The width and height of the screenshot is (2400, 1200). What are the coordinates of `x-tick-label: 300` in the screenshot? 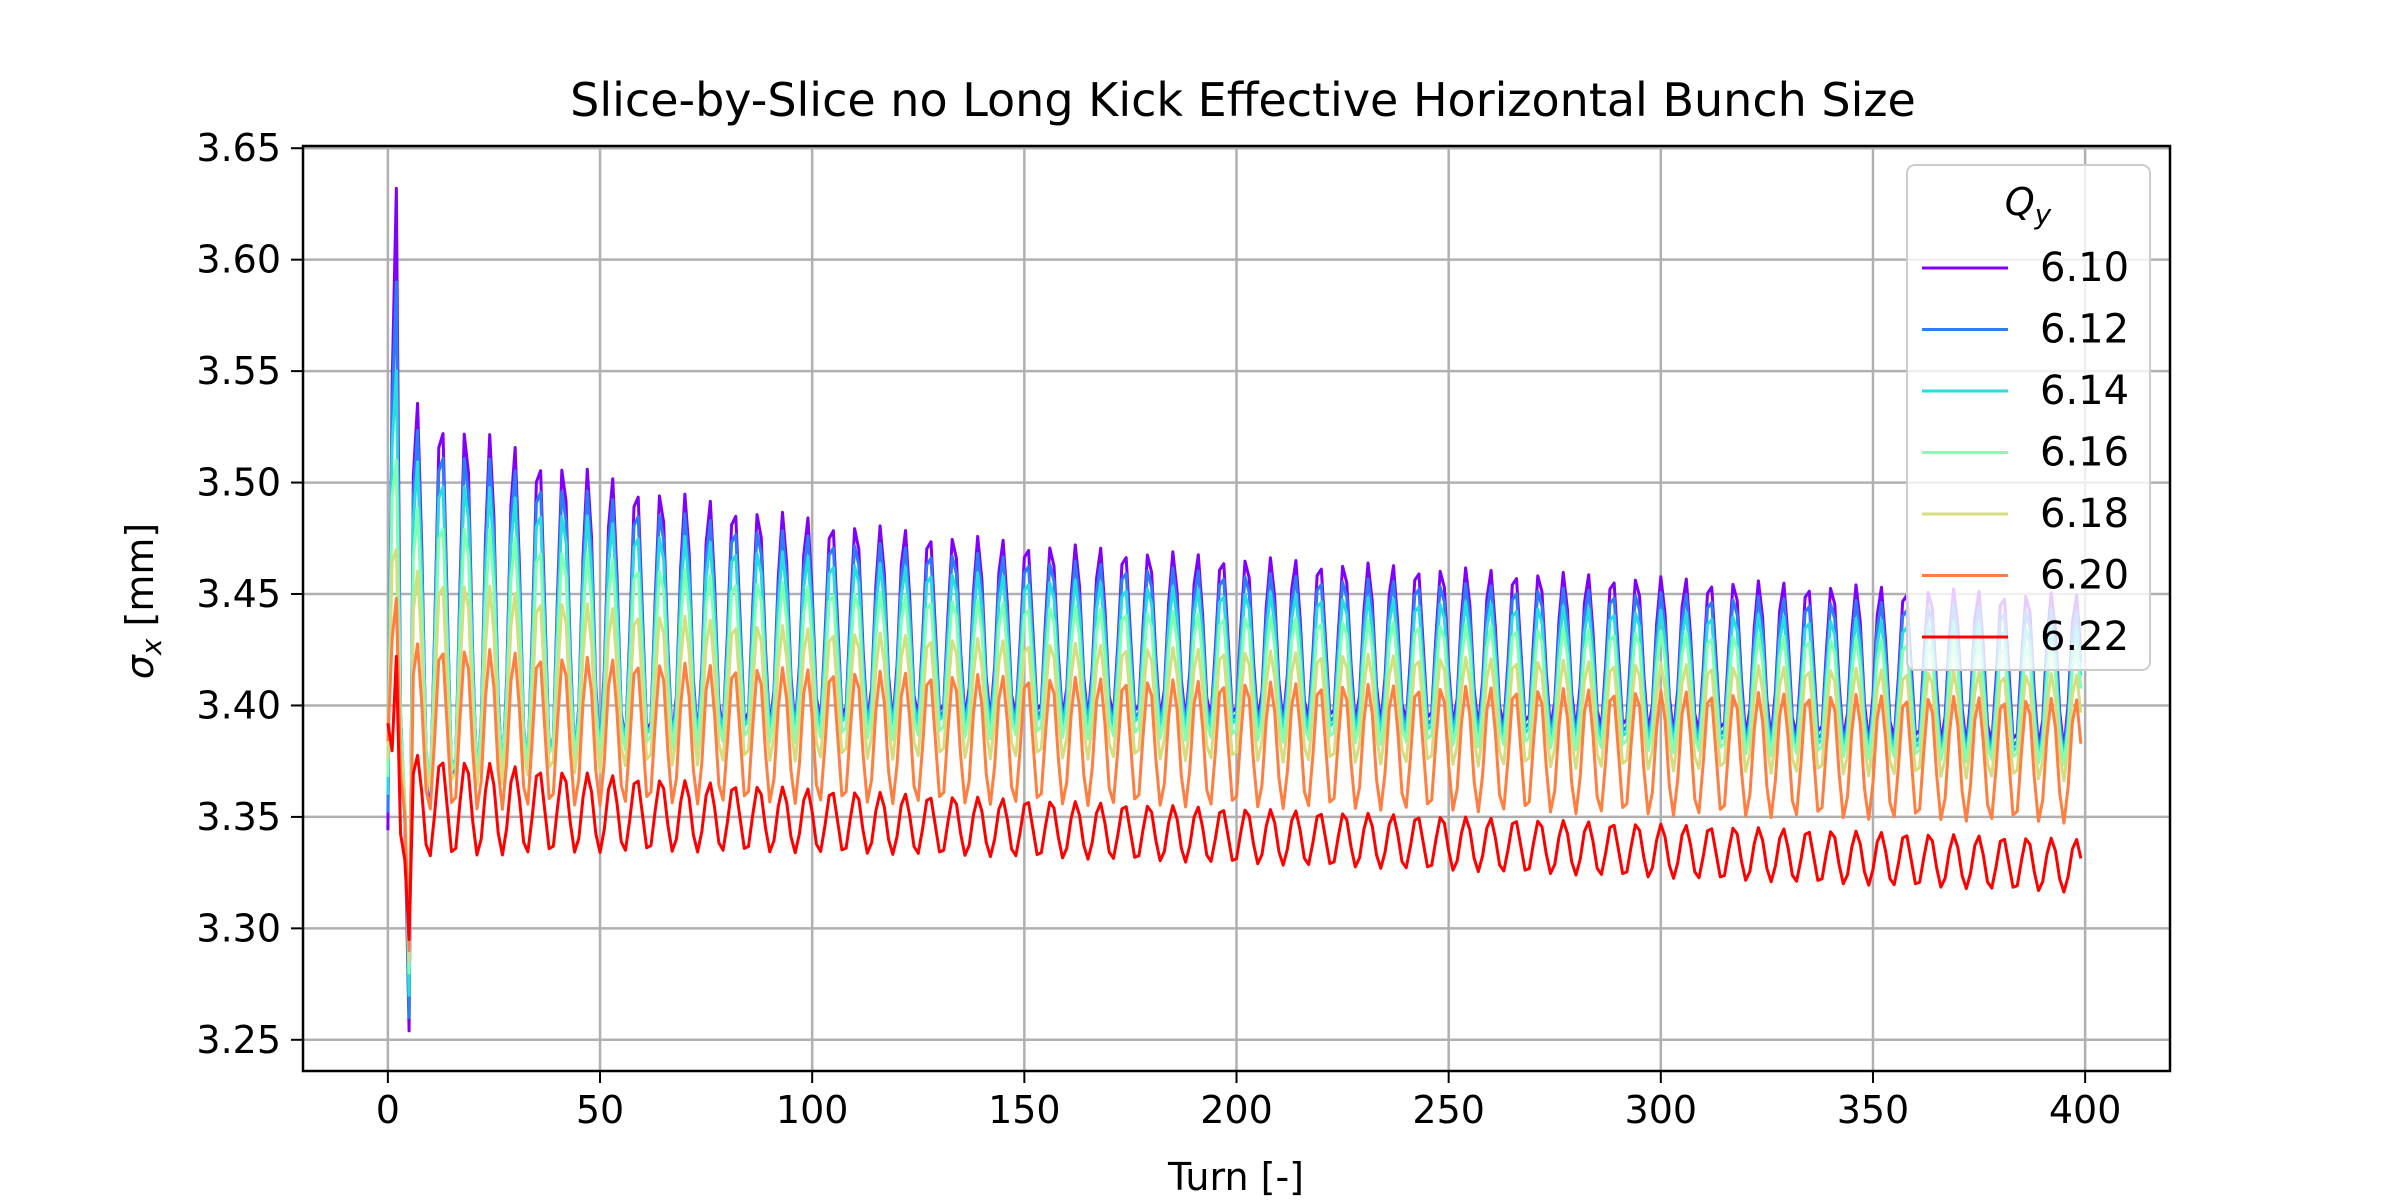 It's located at (1661, 1110).